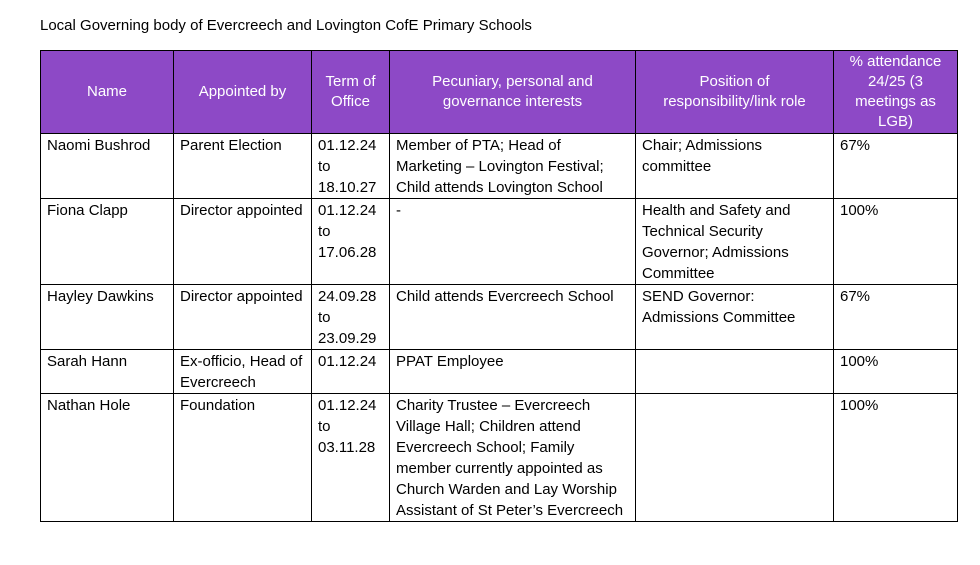 The image size is (980, 565). What do you see at coordinates (350, 371) in the screenshot?
I see `cell-term: 01.12.24` at bounding box center [350, 371].